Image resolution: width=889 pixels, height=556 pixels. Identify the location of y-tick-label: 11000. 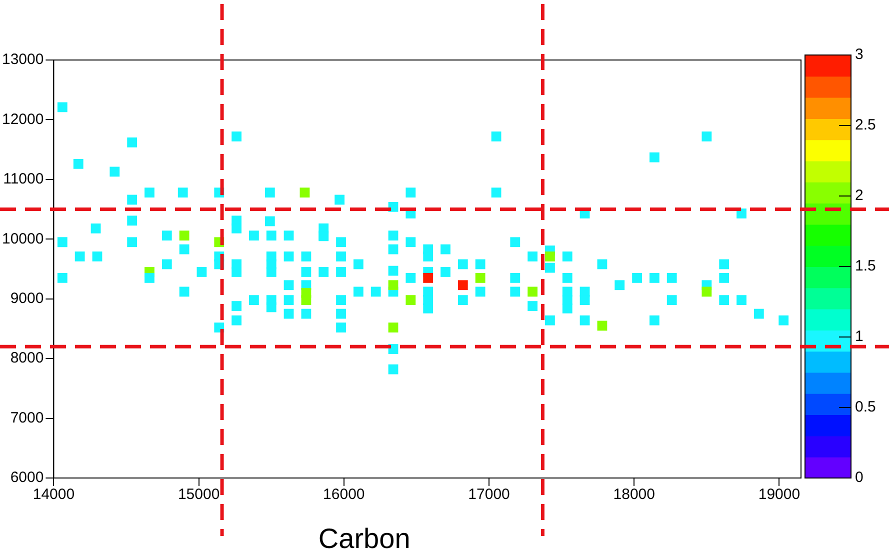
(23, 179).